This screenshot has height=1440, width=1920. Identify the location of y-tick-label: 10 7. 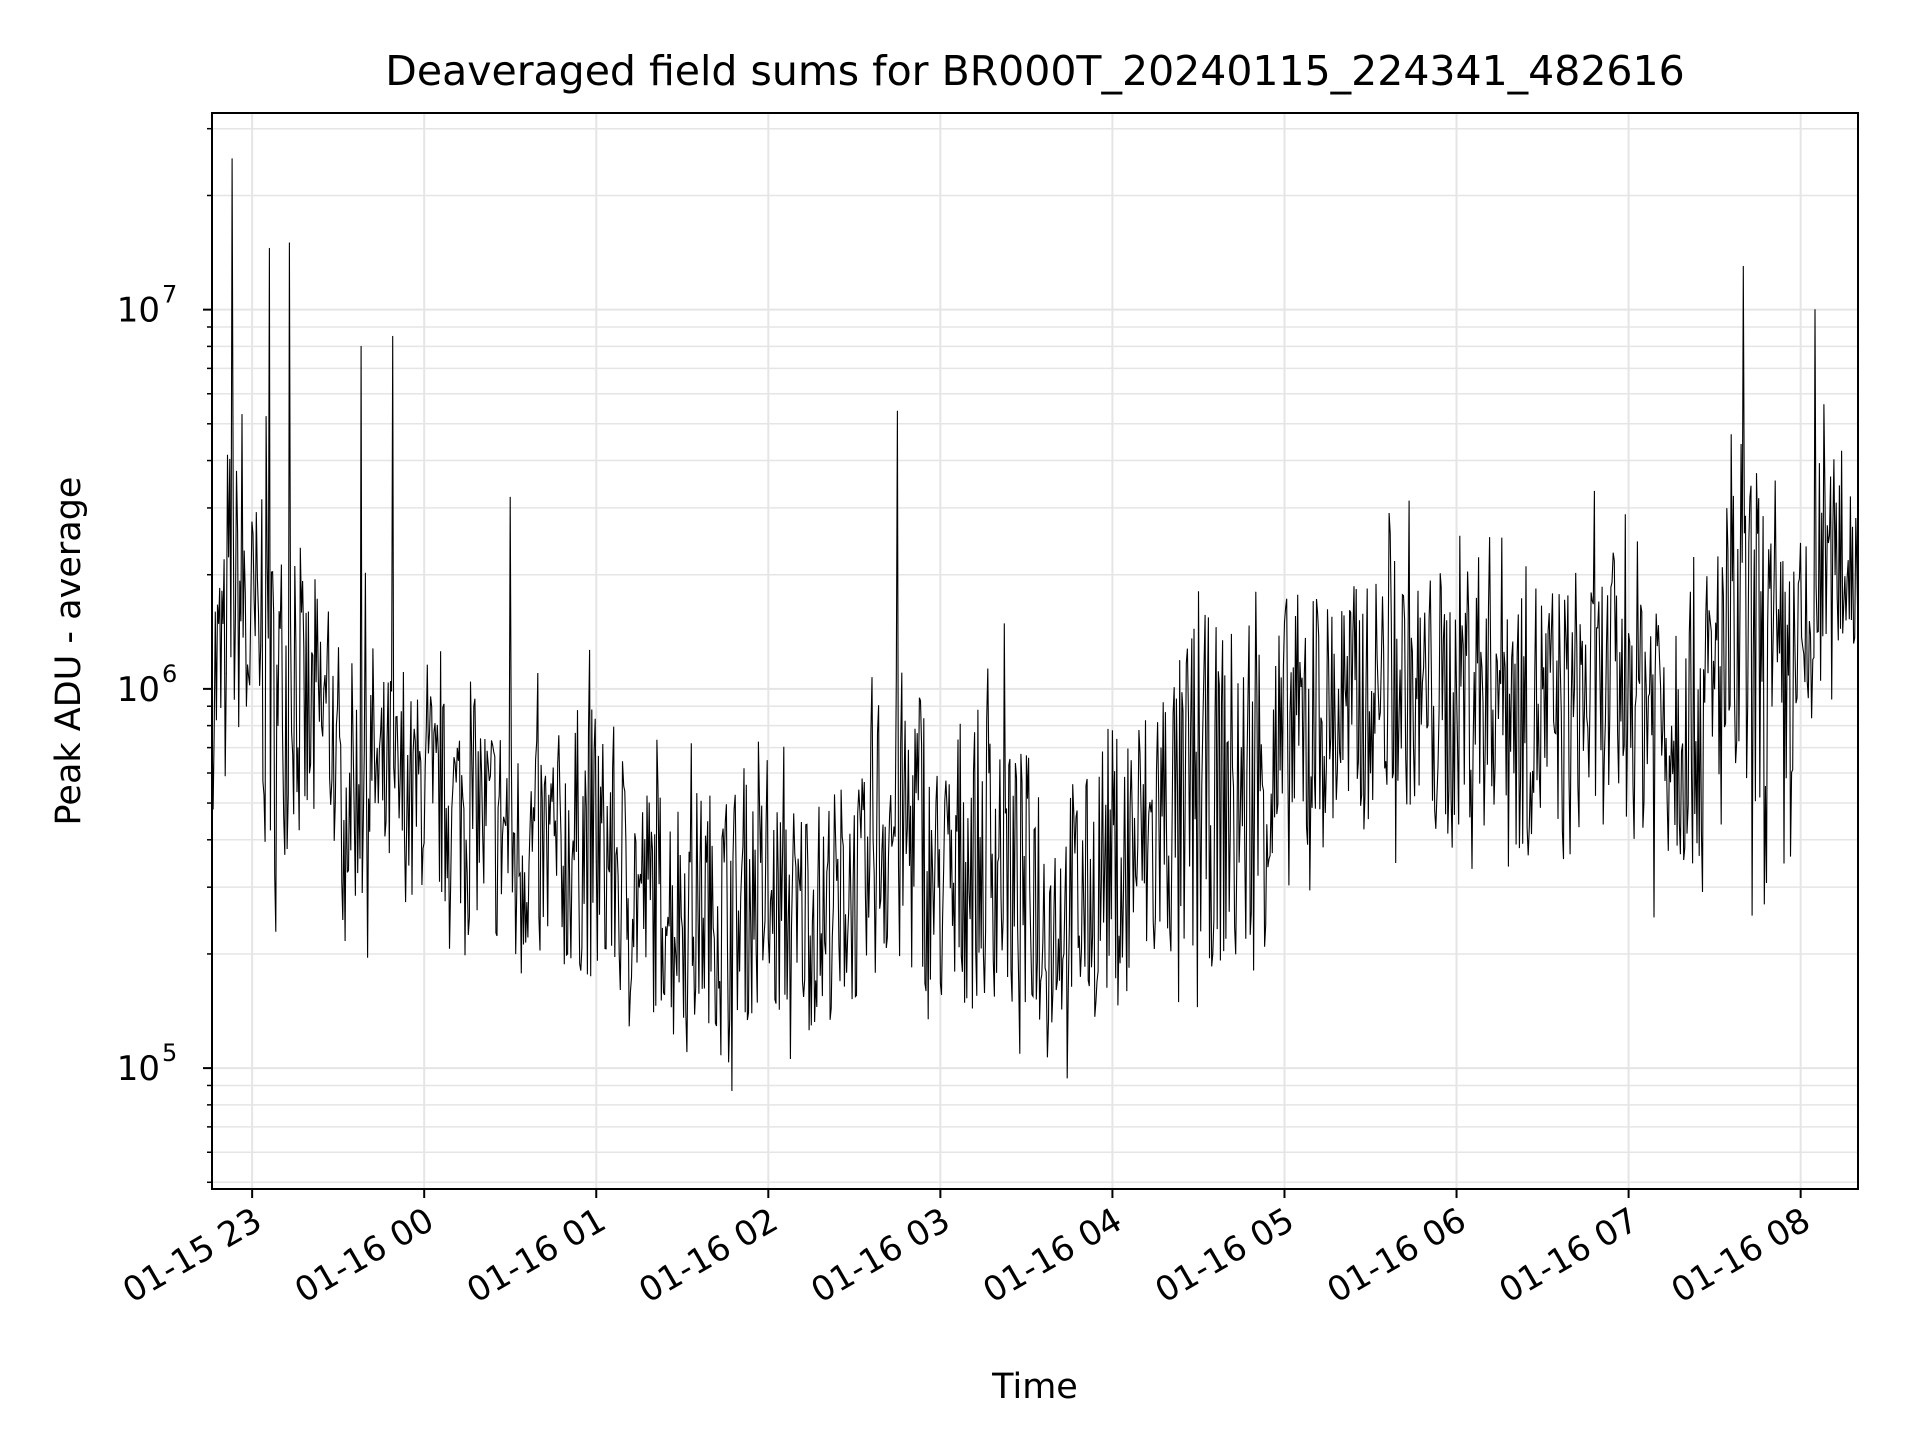
(147, 306).